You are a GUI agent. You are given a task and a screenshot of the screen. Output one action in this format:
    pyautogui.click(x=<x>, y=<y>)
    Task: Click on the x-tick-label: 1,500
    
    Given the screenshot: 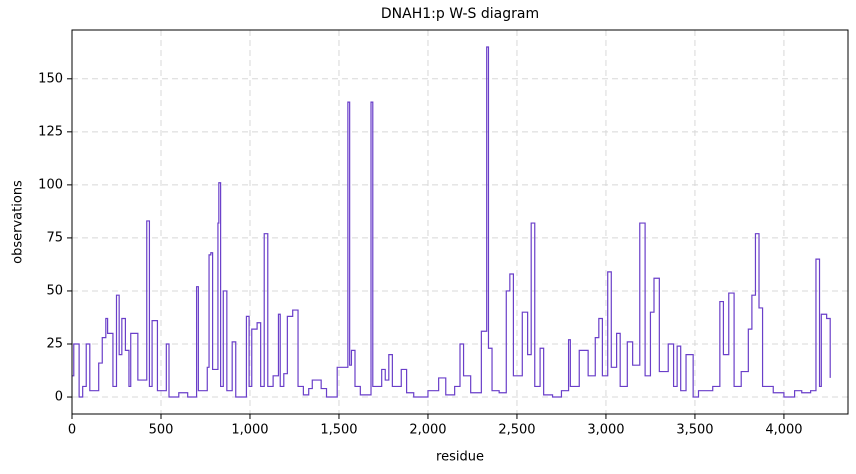 What is the action you would take?
    pyautogui.click(x=338, y=430)
    